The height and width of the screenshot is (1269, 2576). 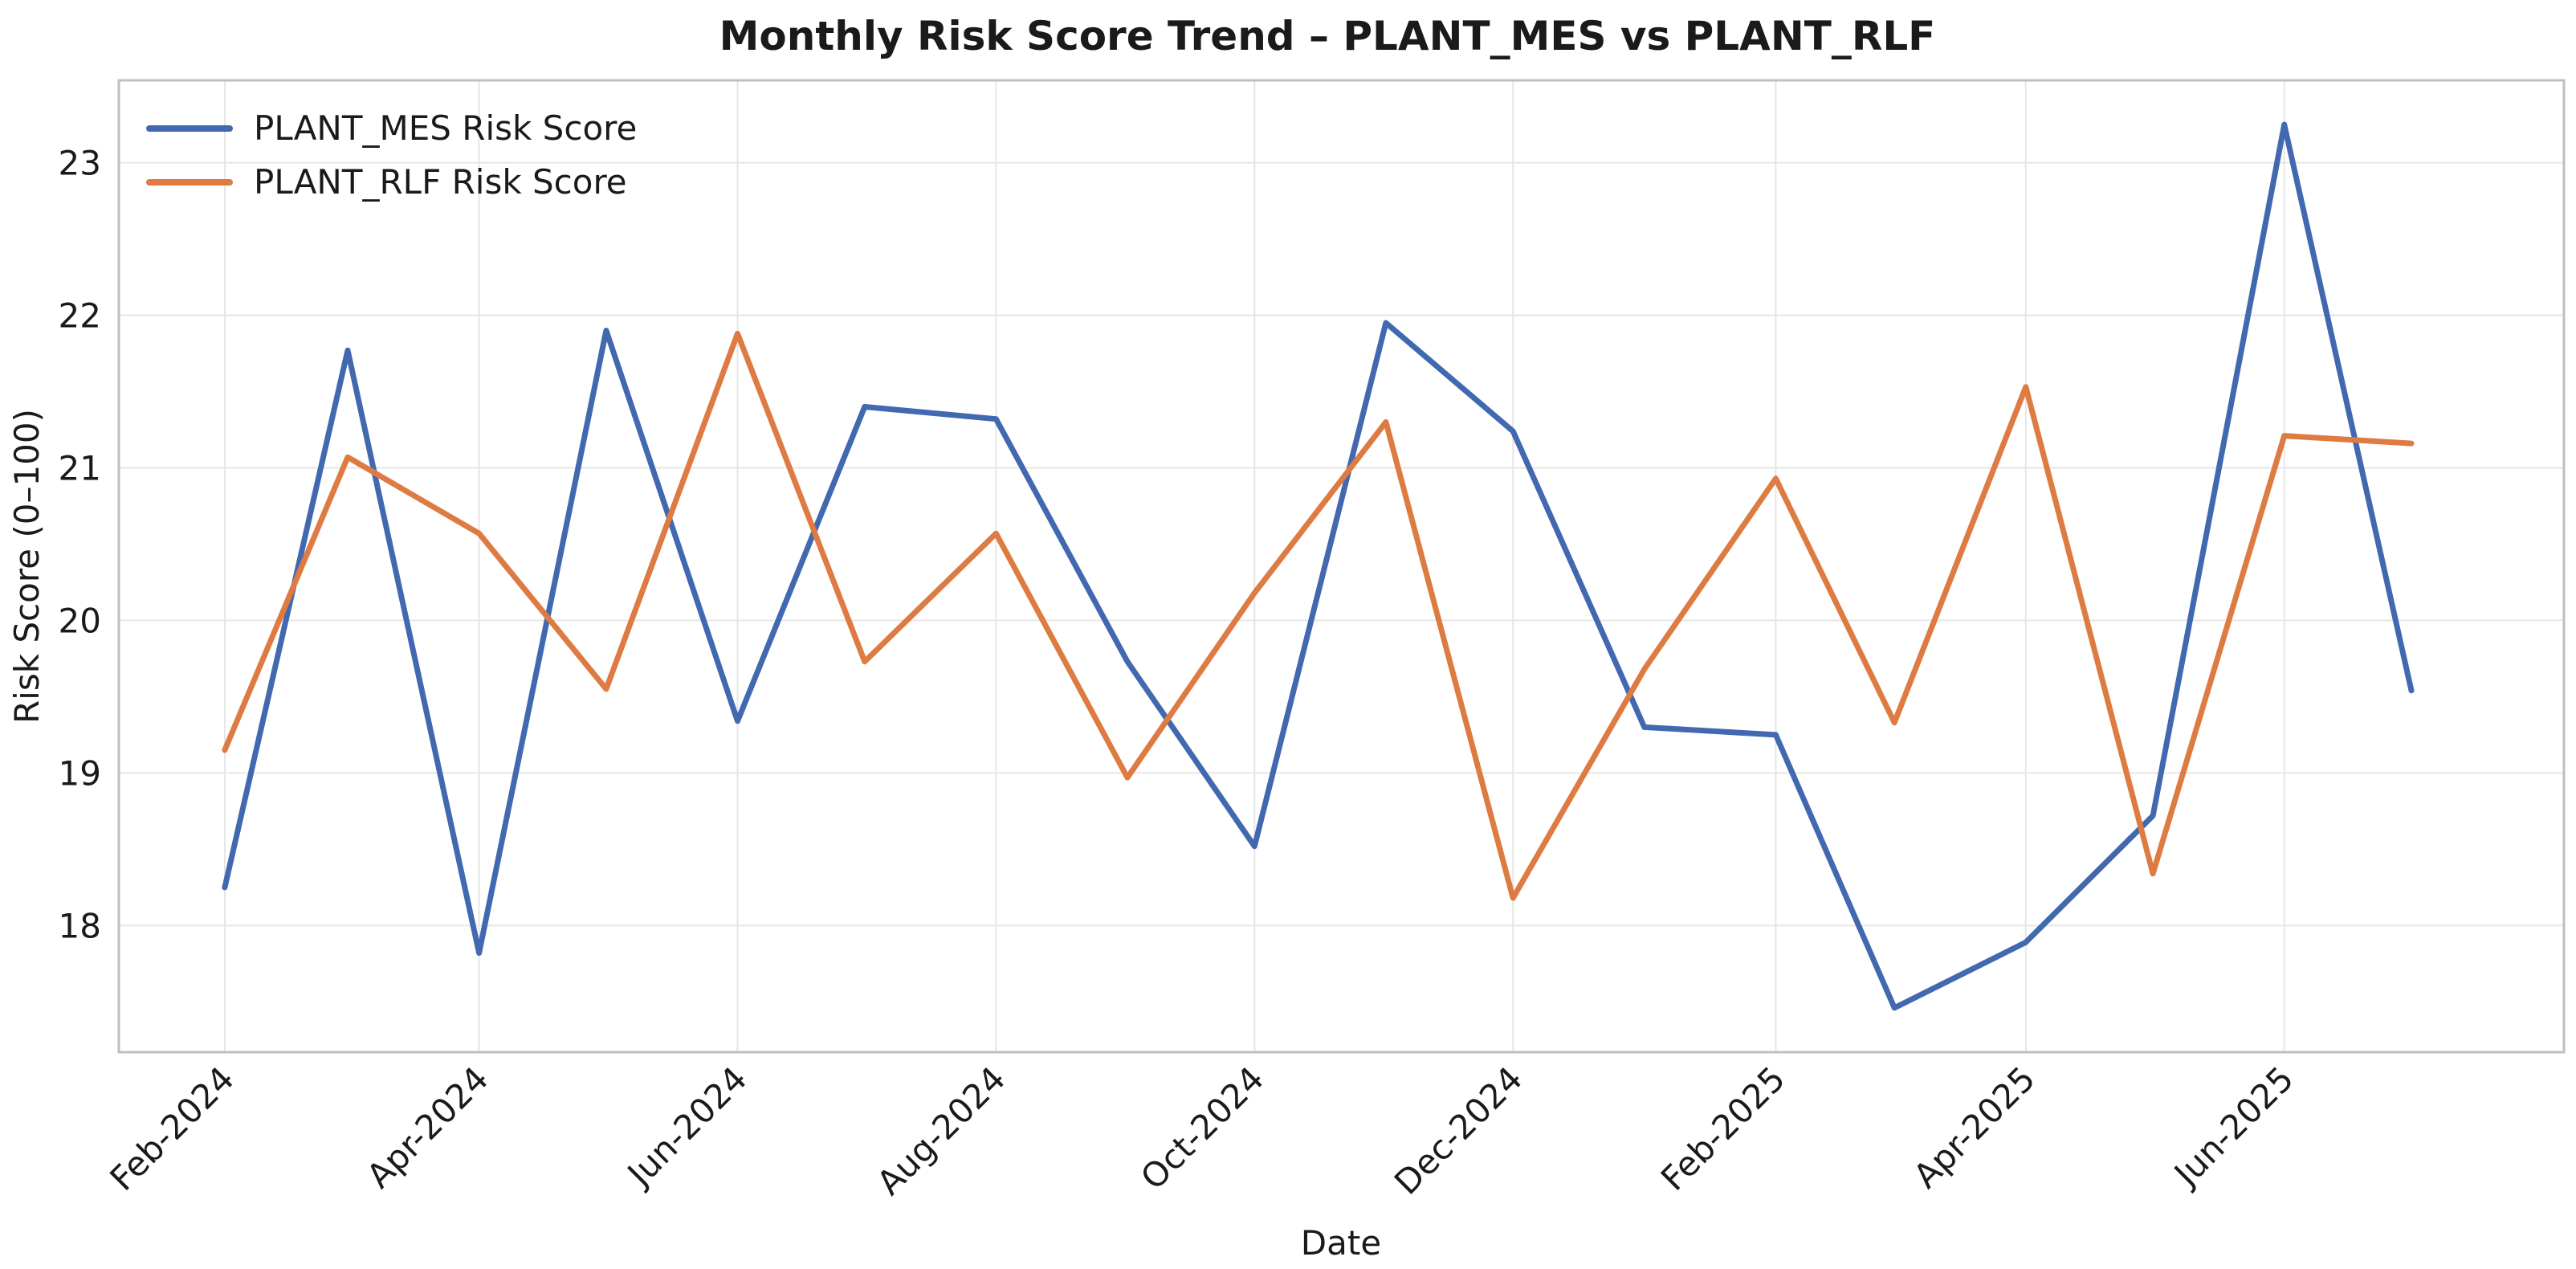 What do you see at coordinates (80, 545) in the screenshot?
I see `y-axis-ticks: 18 19 20 21 22 23` at bounding box center [80, 545].